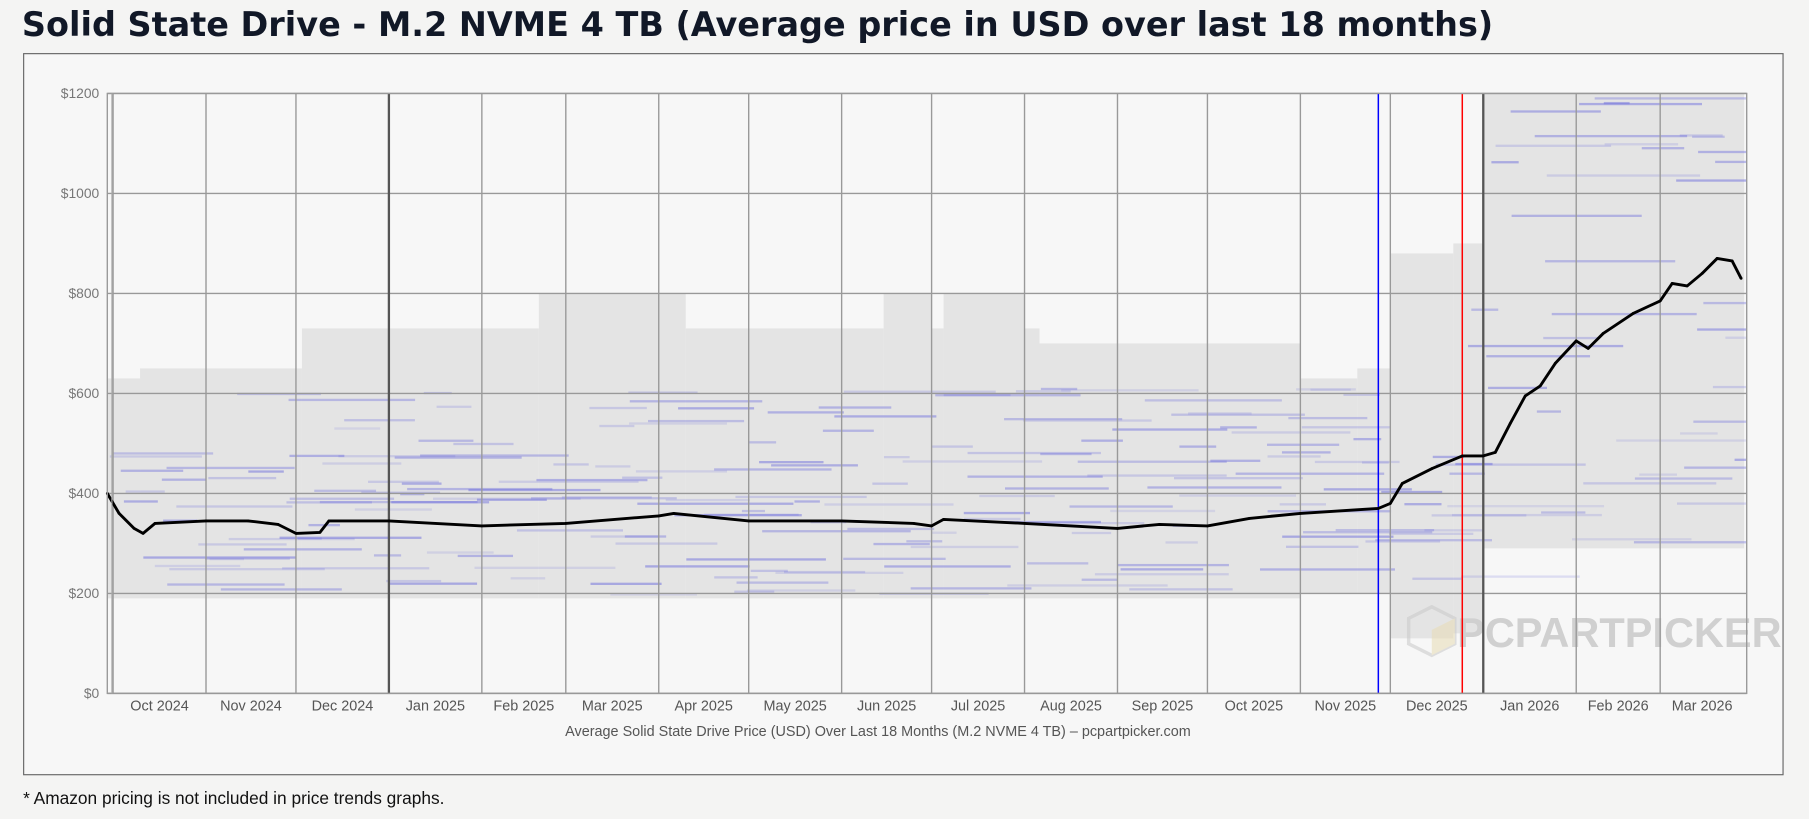  Describe the element at coordinates (523, 707) in the screenshot. I see `x-tick-label: Feb 2025` at that location.